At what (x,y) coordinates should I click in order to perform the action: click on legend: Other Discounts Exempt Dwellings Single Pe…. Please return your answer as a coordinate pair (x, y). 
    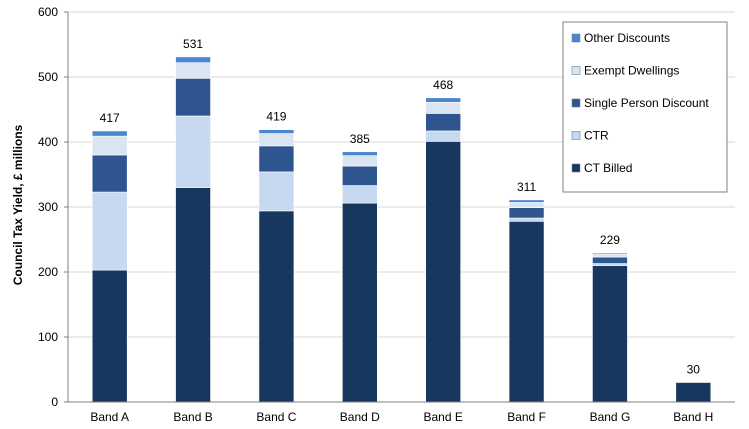
    Looking at the image, I should click on (645, 107).